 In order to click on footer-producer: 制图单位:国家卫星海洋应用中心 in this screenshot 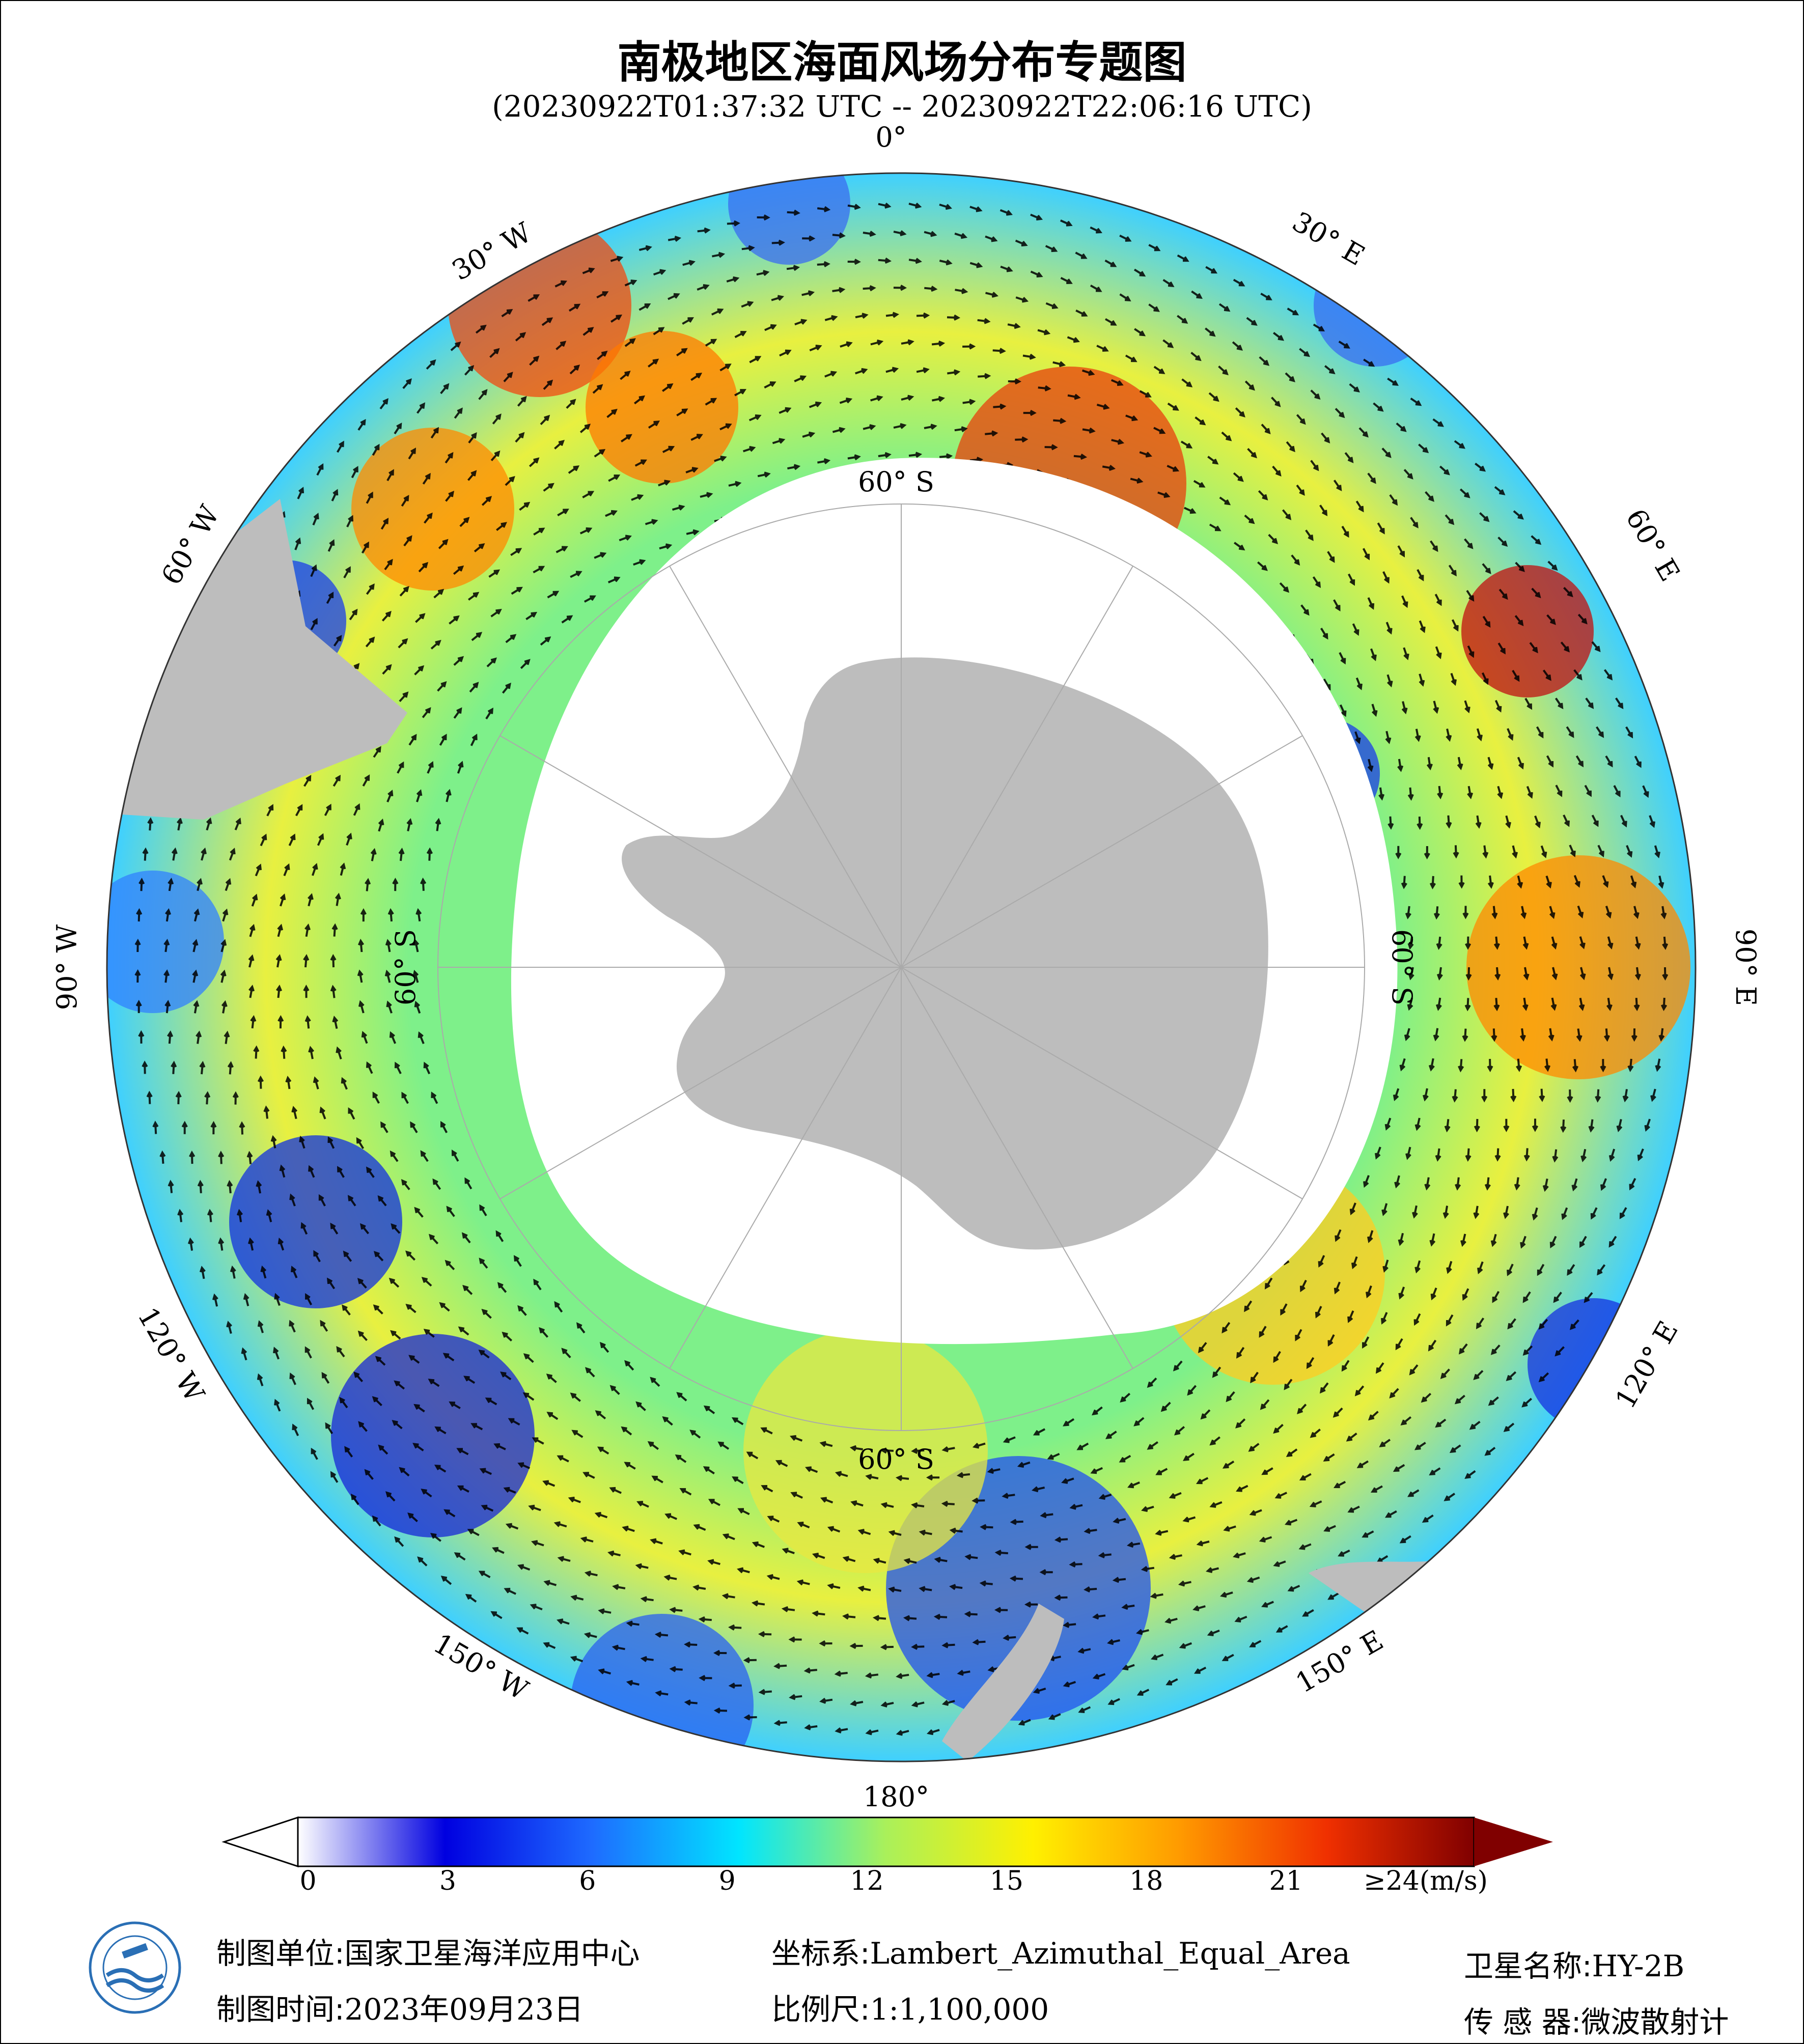, I will do `click(428, 1950)`.